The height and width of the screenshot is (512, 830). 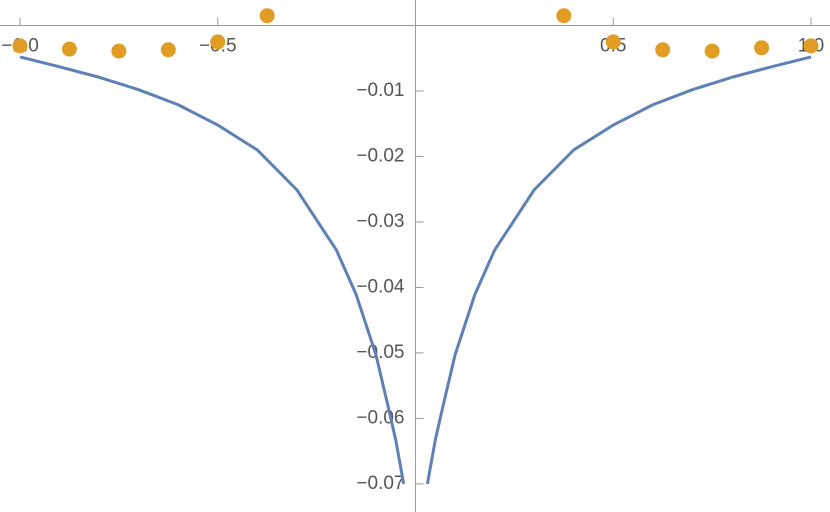 I want to click on y-tick-label: −0.02, so click(x=380, y=155).